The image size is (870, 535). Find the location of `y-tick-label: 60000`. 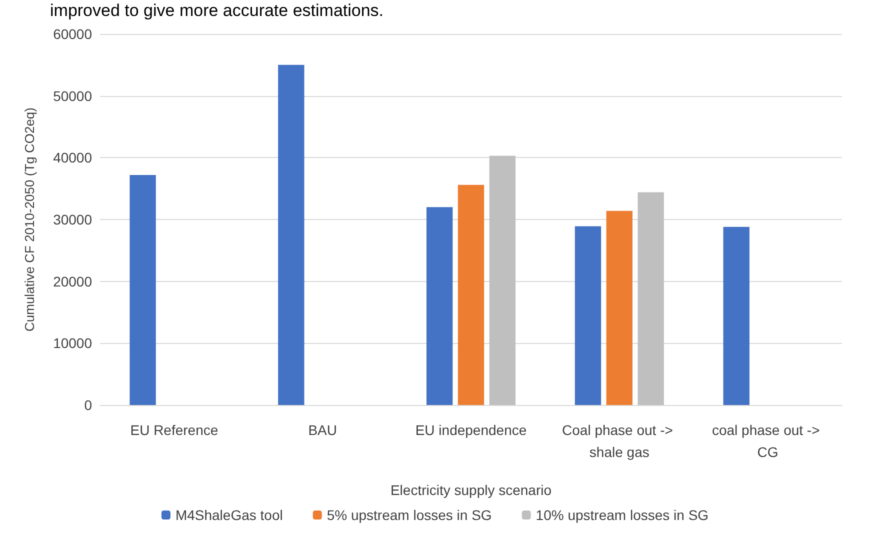

y-tick-label: 60000 is located at coordinates (72, 34).